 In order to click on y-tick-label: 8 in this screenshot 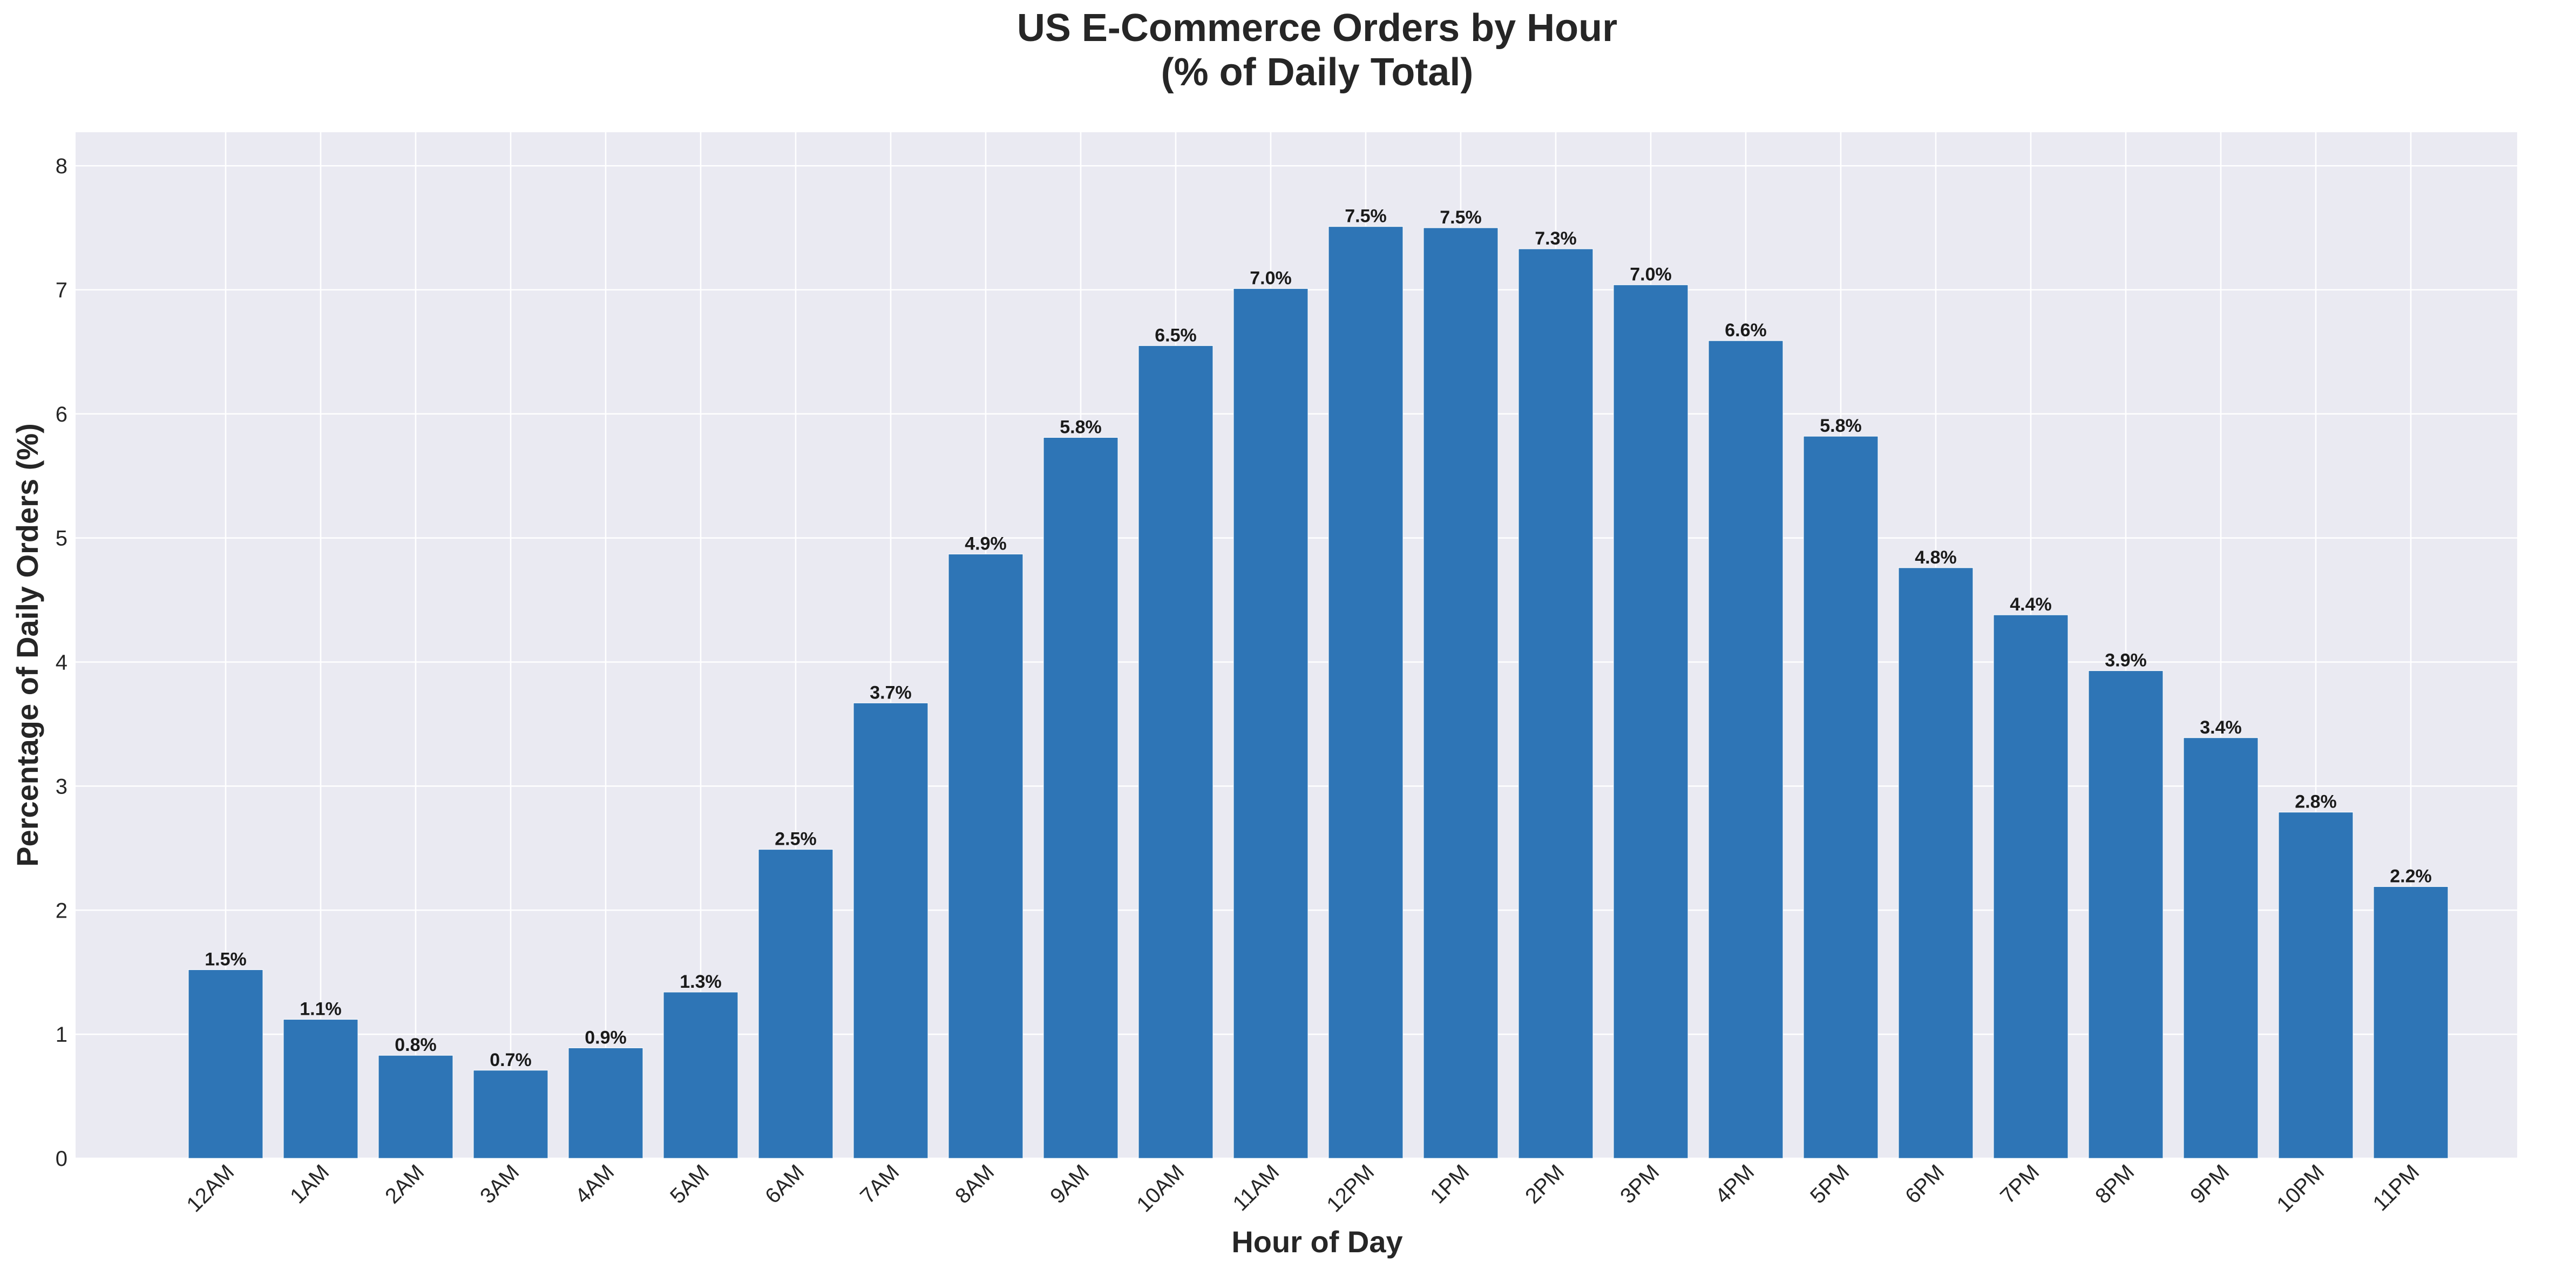, I will do `click(61, 166)`.